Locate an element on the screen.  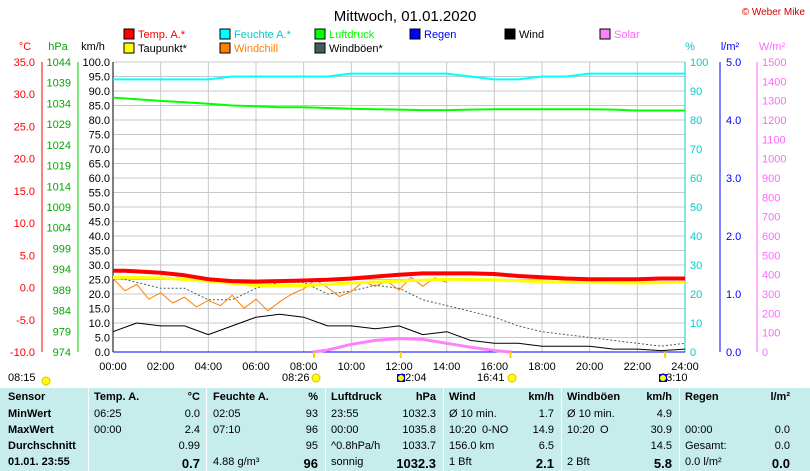
x-tick-label: 14:00 is located at coordinates (447, 367).